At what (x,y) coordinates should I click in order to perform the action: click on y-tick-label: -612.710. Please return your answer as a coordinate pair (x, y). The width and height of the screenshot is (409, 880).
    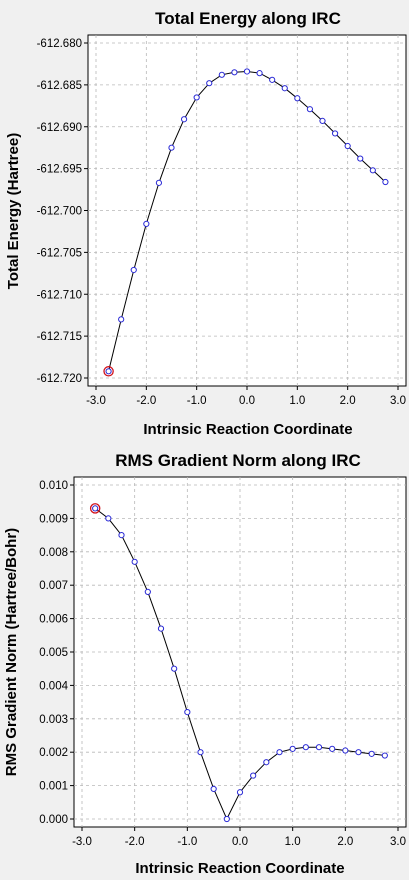
    Looking at the image, I should click on (59, 295).